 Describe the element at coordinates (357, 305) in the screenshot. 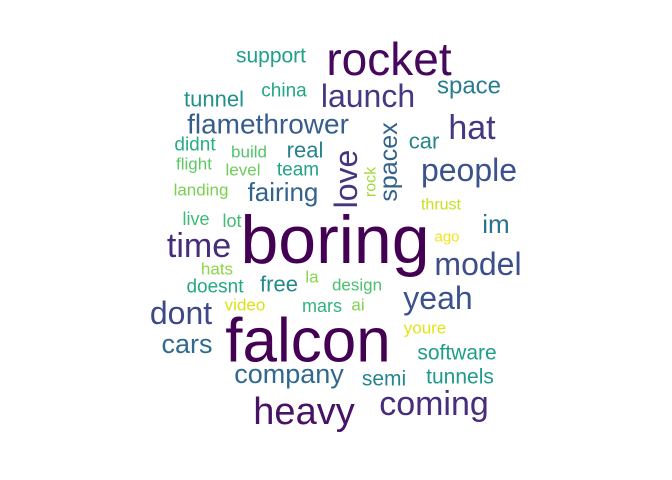

I see `word-ai: ai` at that location.